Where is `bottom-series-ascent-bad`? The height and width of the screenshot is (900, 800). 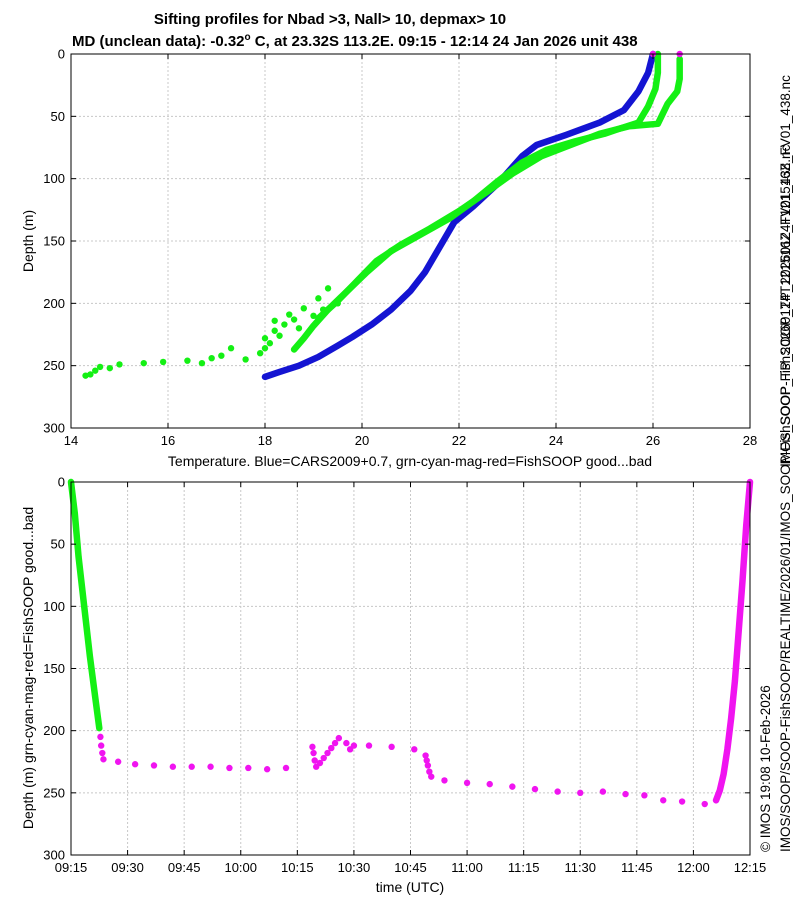
bottom-series-ascent-bad is located at coordinates (733, 641).